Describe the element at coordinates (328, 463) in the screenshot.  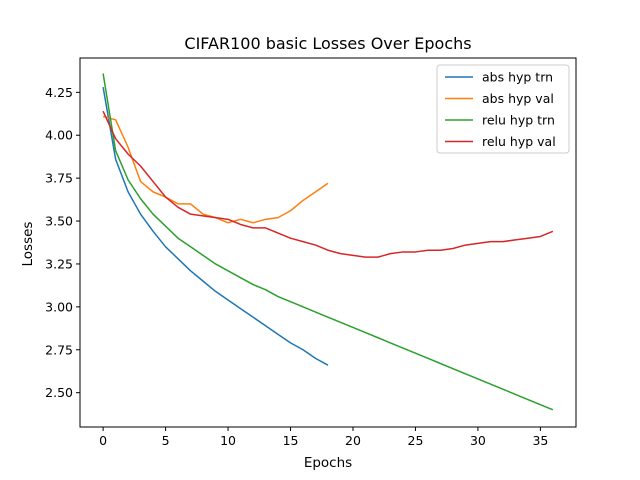
I see `x-axis-label: Epochs` at that location.